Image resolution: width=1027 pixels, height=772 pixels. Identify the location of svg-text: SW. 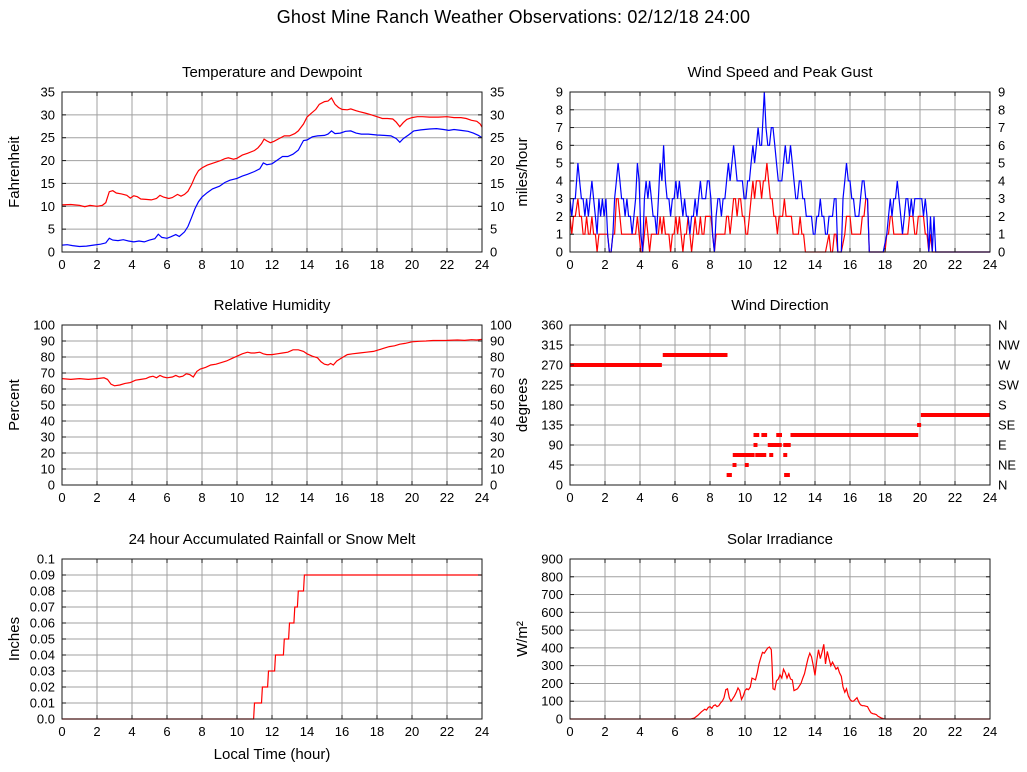
(1009, 385).